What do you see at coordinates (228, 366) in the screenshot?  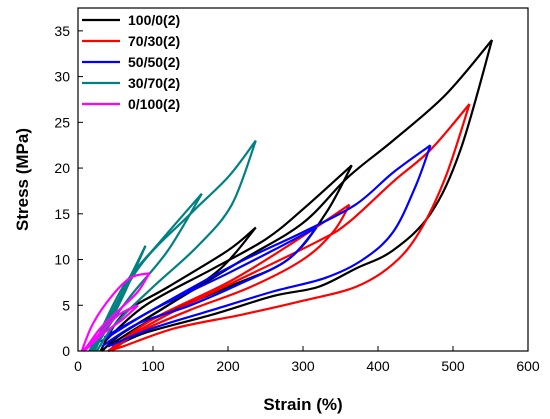 I see `x-tick-label: 200` at bounding box center [228, 366].